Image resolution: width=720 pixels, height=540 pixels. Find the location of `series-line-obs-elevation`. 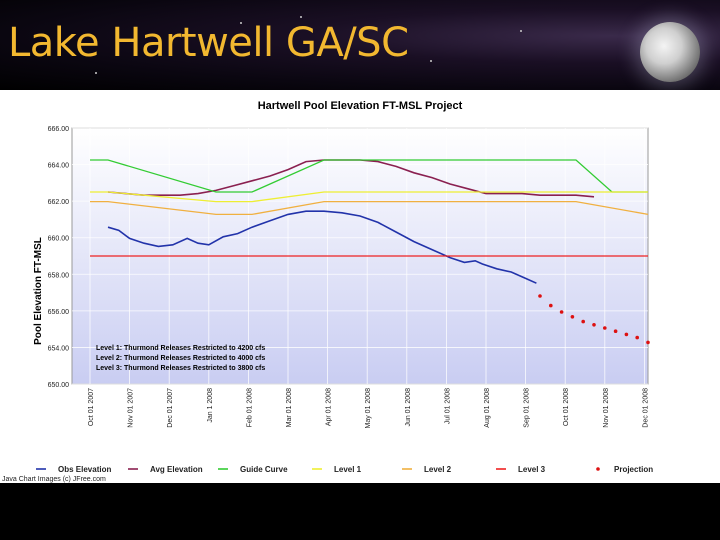

series-line-obs-elevation is located at coordinates (322, 247).